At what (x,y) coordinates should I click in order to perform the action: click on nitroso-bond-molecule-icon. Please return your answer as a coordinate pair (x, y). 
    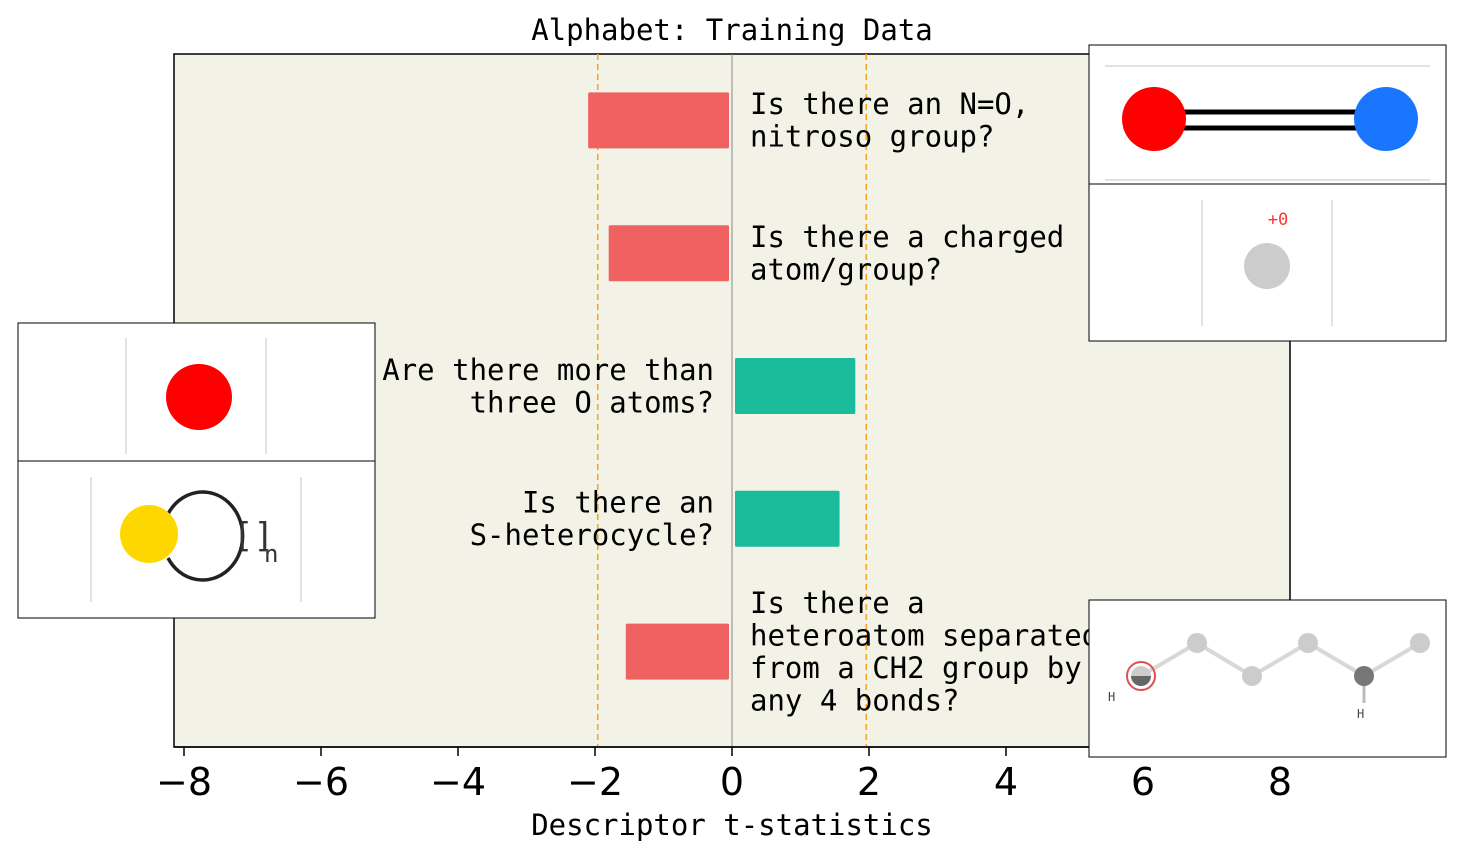
    Looking at the image, I should click on (1270, 119).